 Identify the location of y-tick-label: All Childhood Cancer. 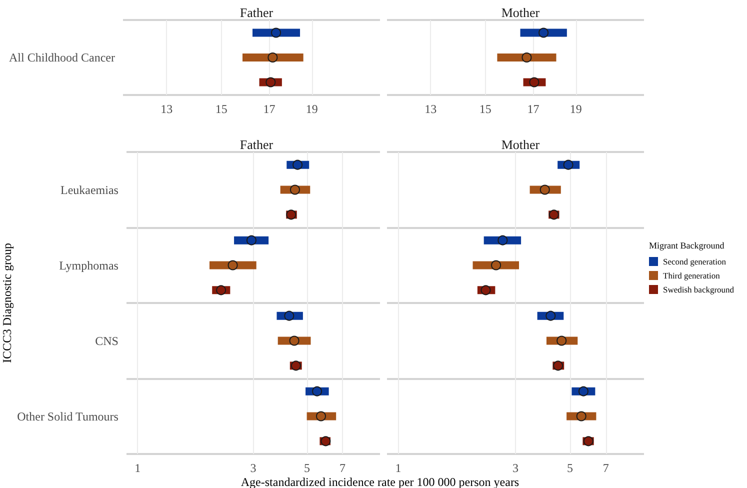
(62, 57).